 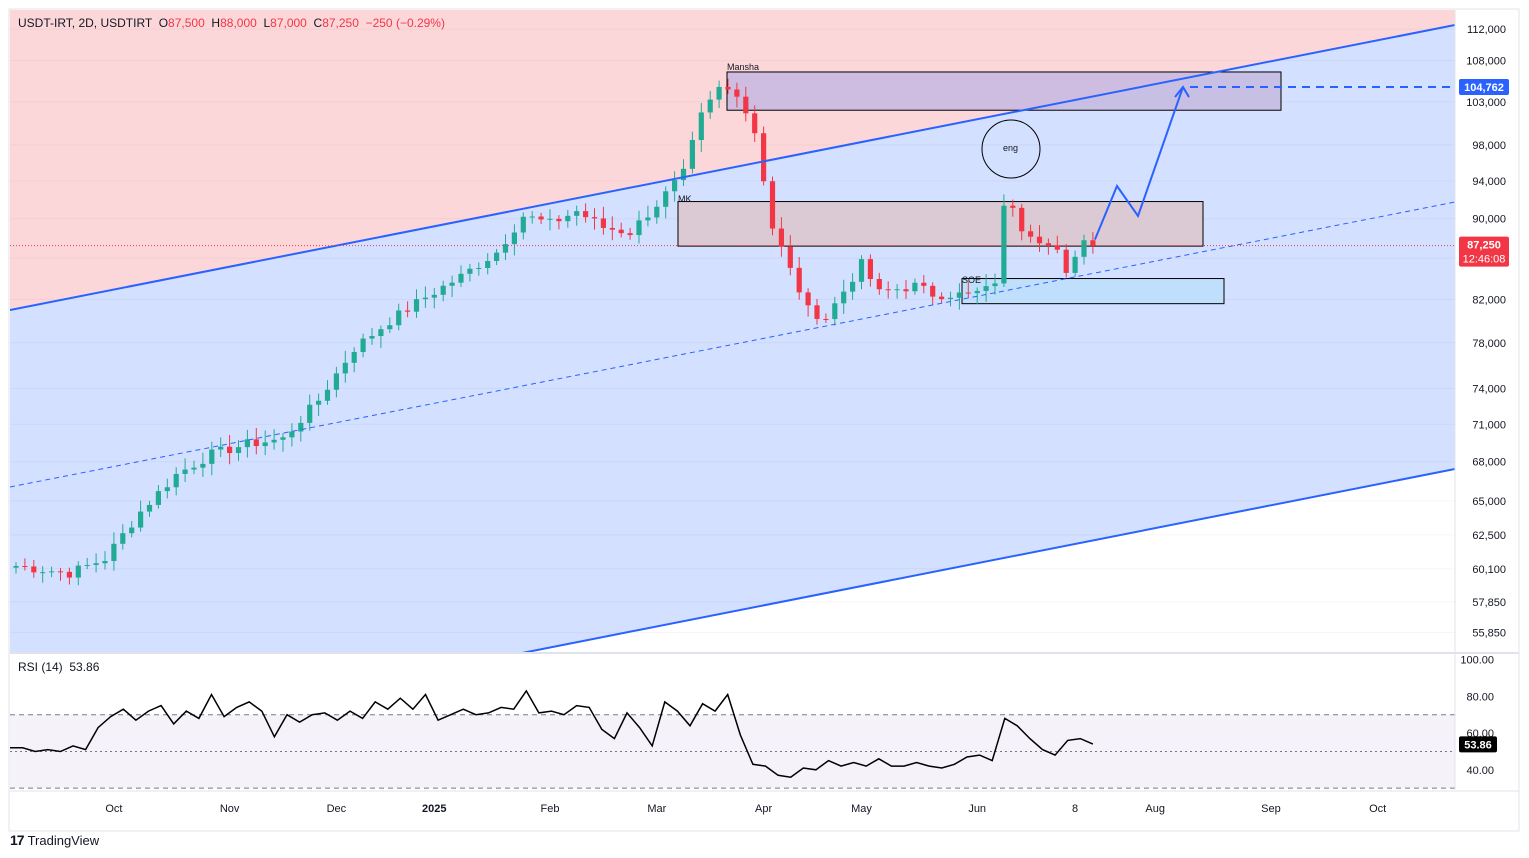 I want to click on zone-mk, so click(x=940, y=224).